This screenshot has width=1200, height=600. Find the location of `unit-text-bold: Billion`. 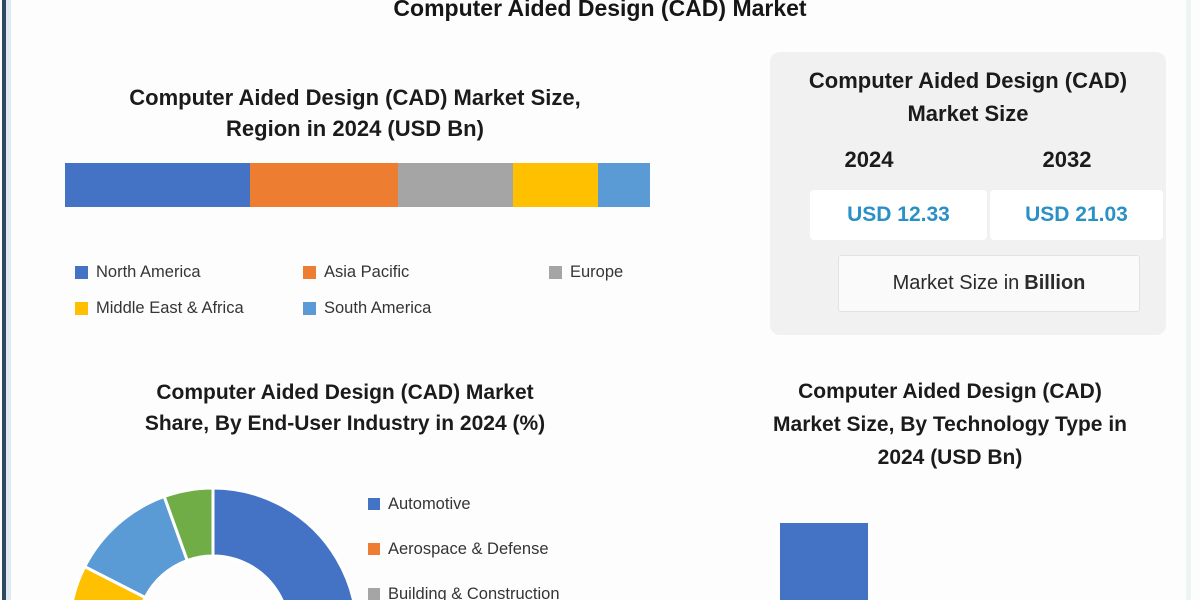

unit-text-bold: Billion is located at coordinates (1055, 283).